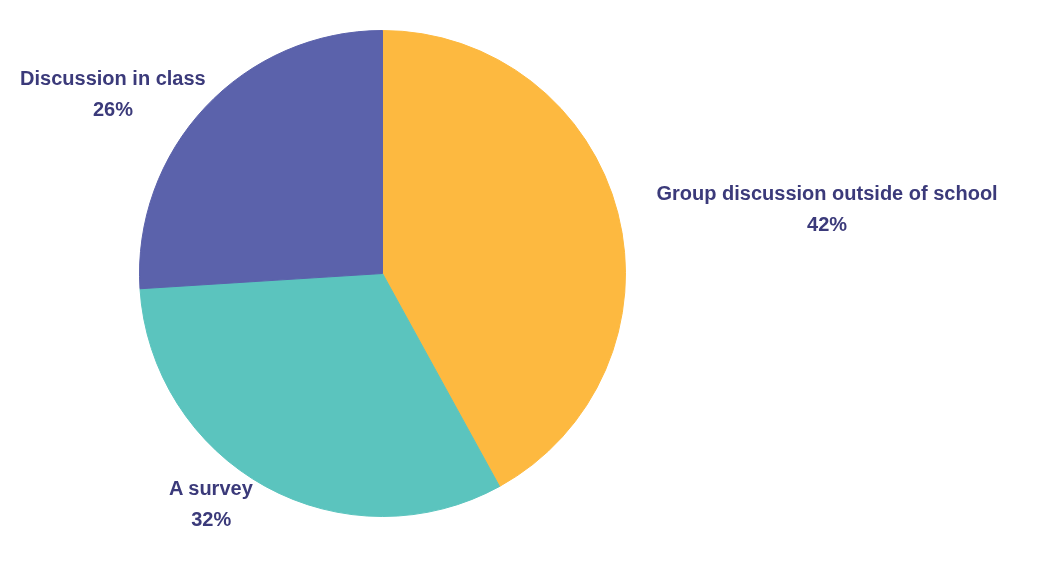  What do you see at coordinates (211, 518) in the screenshot?
I see `data-label: 32%` at bounding box center [211, 518].